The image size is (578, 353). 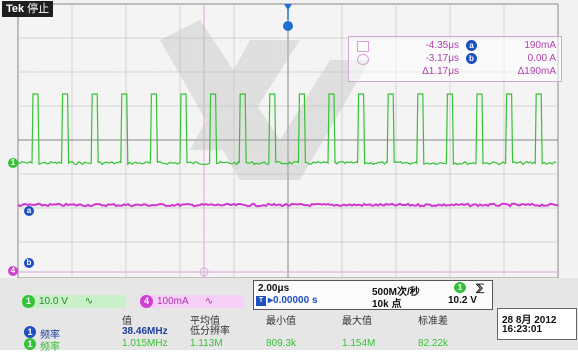 I want to click on brand-logo: Tek, so click(x=15, y=9).